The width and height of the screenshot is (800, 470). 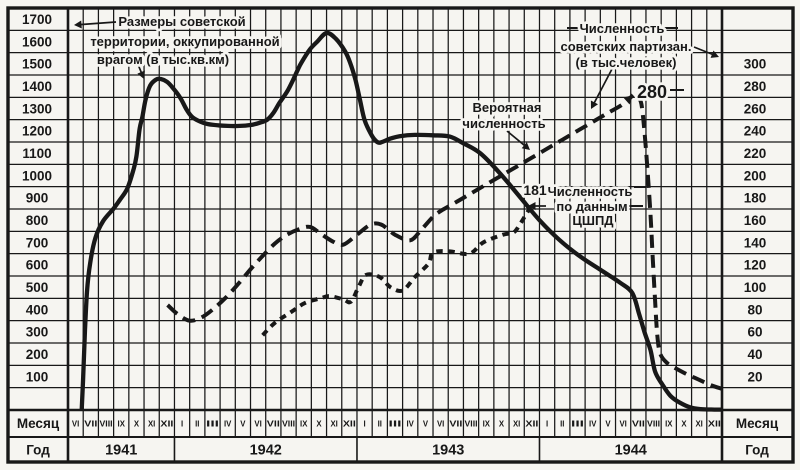 I want to click on year-label: 1941, so click(x=121, y=451).